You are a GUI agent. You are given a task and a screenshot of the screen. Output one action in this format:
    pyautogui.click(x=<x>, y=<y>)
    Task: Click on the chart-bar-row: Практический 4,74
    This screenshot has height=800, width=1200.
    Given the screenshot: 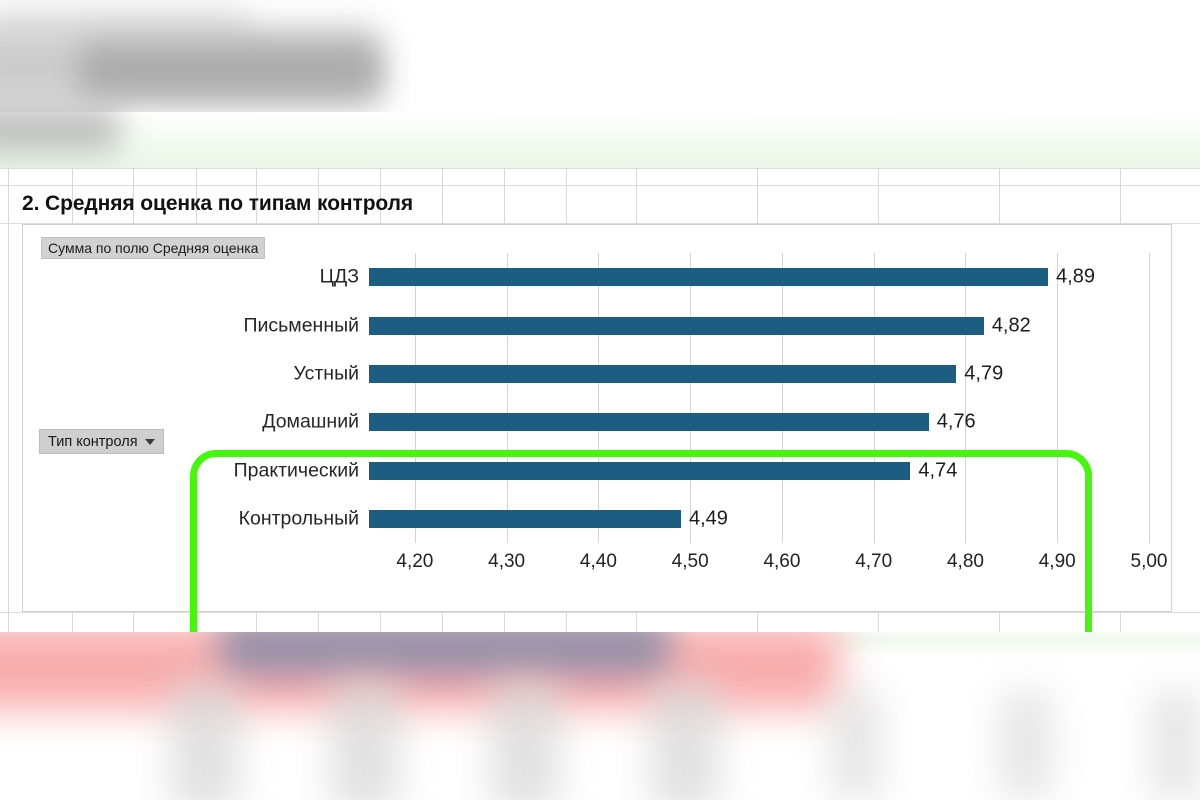 What is the action you would take?
    pyautogui.click(x=691, y=471)
    